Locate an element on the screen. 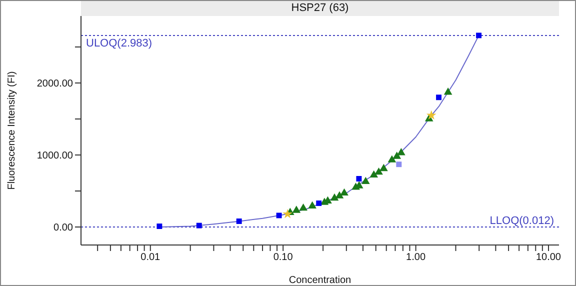 This screenshot has height=286, width=576. x-tick-label: 0.01 is located at coordinates (150, 258).